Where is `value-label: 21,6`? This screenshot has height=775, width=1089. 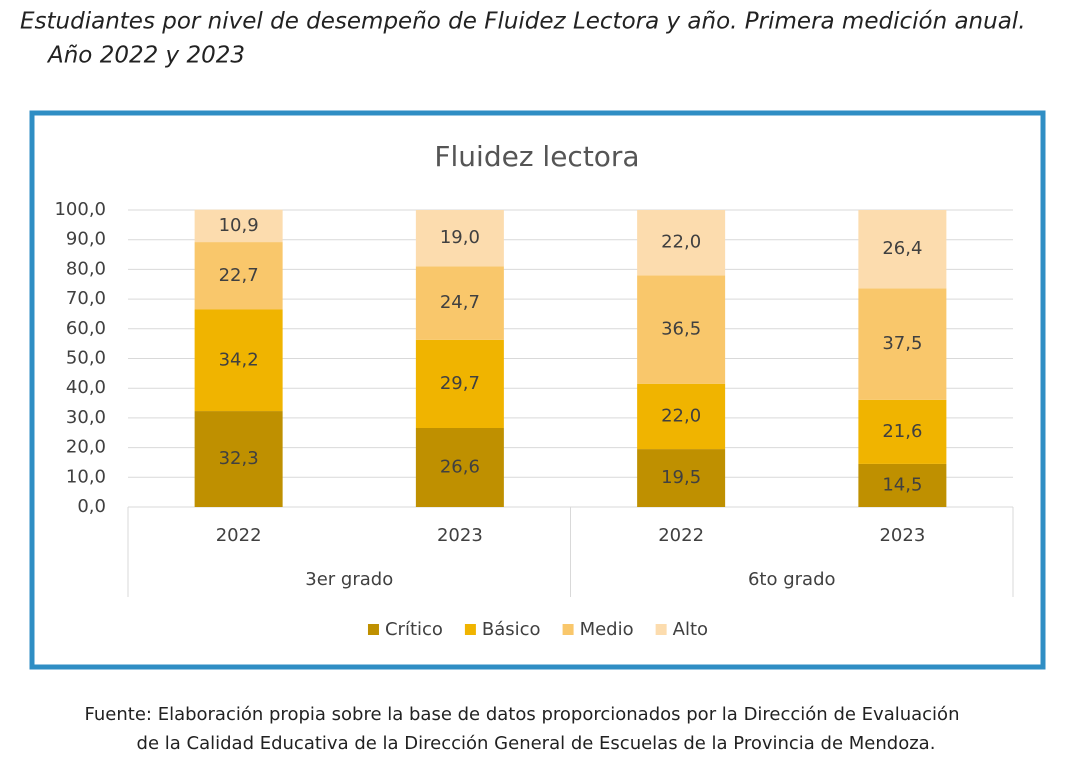
value-label: 21,6 is located at coordinates (902, 431).